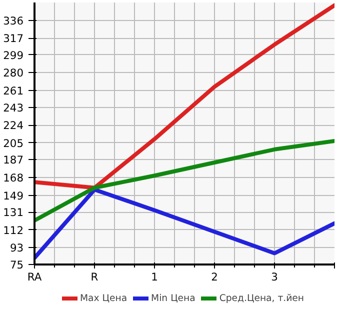 This screenshot has height=335, width=345. I want to click on legend-label: Max Цена, so click(104, 298).